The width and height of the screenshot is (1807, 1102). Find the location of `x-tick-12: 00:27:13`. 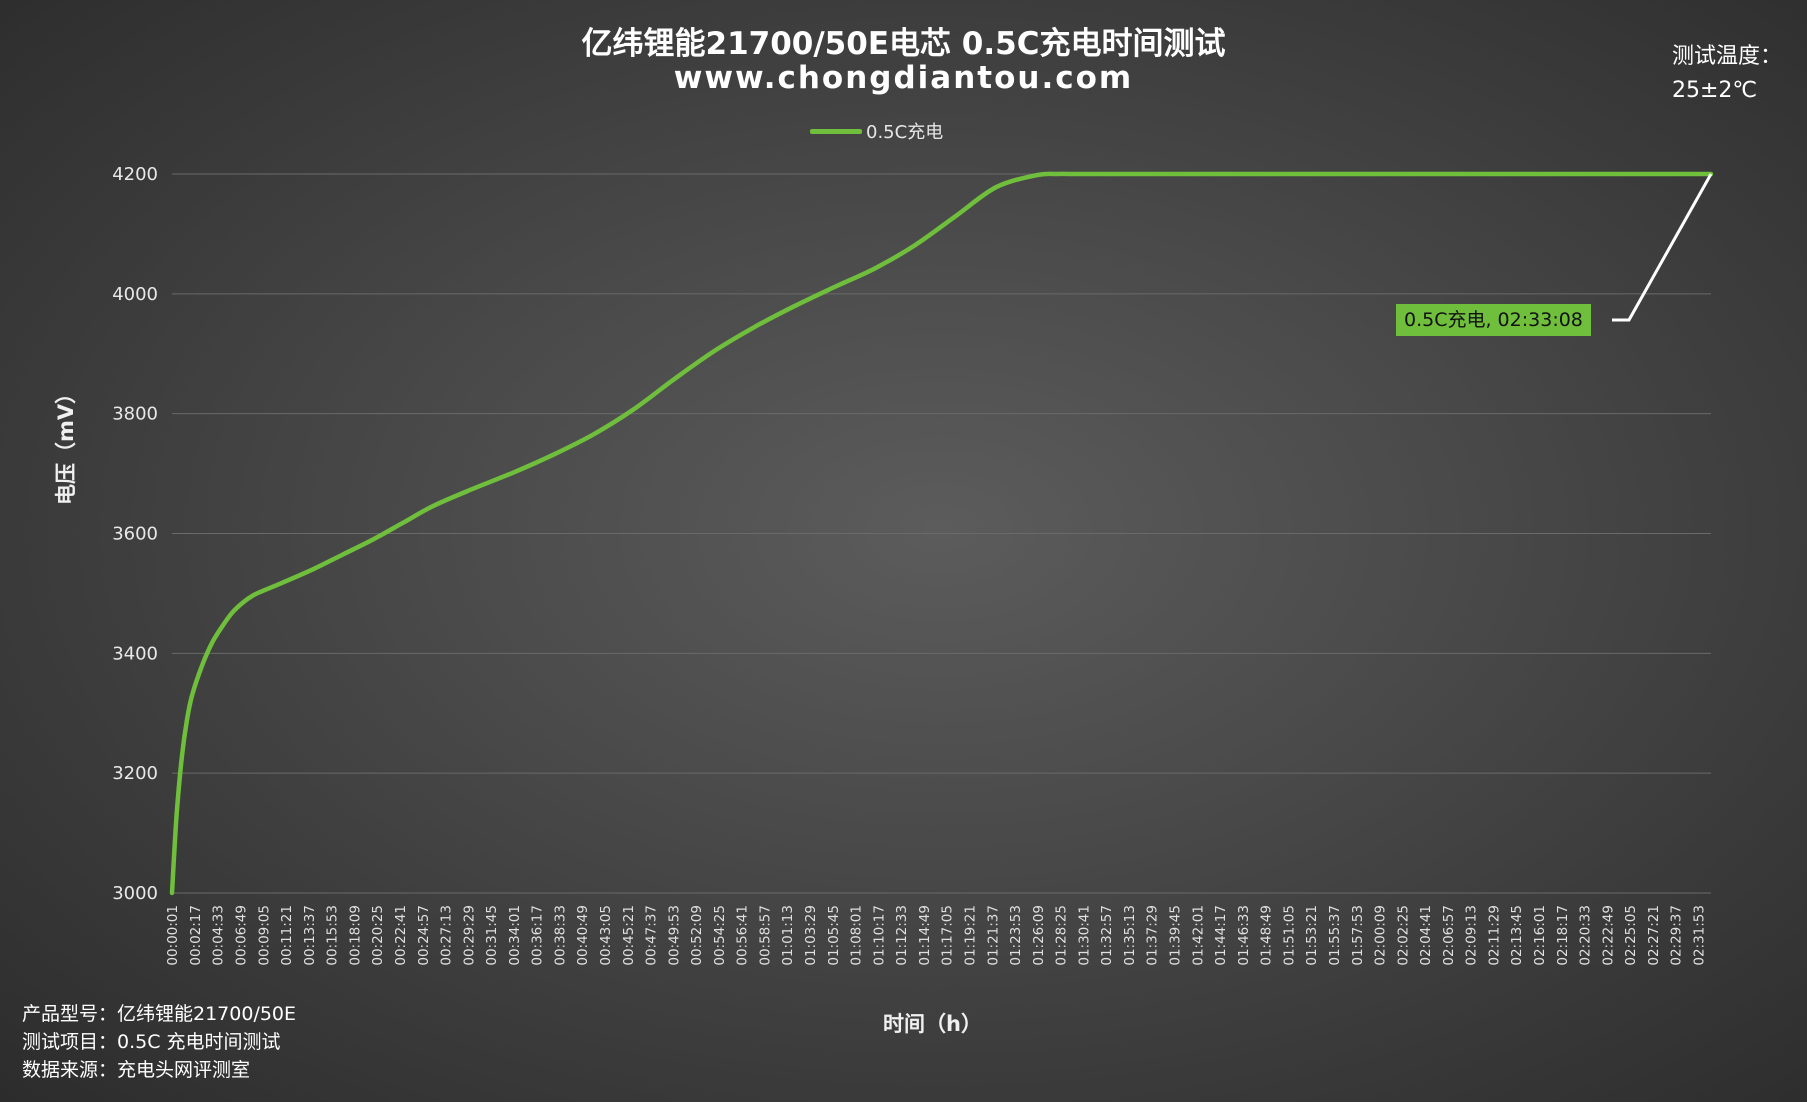

x-tick-12: 00:27:13 is located at coordinates (447, 935).